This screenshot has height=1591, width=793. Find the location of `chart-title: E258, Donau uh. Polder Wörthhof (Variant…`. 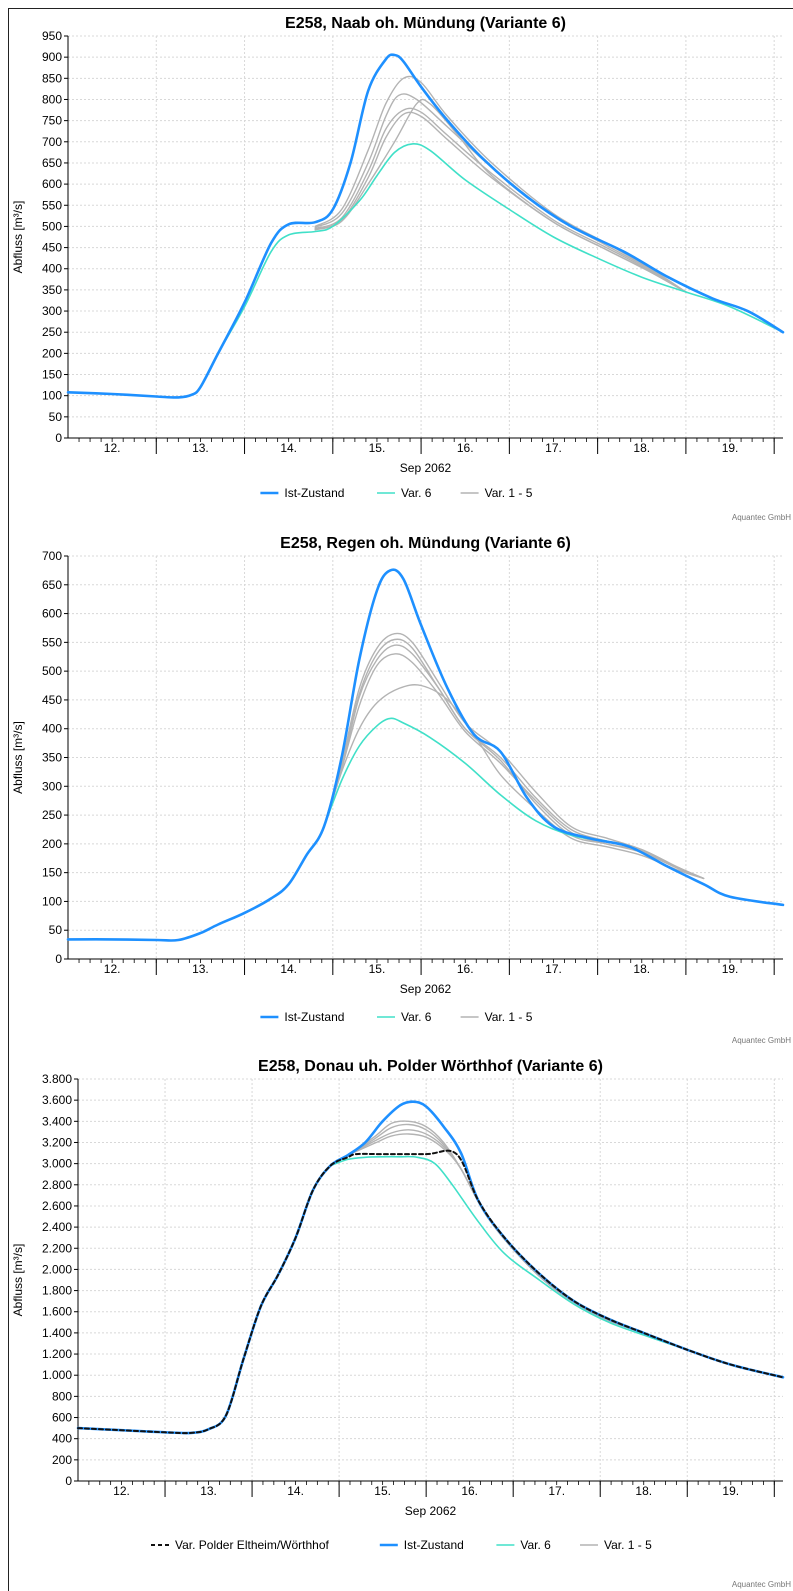

chart-title: E258, Donau uh. Polder Wörthhof (Variant… is located at coordinates (430, 1066).